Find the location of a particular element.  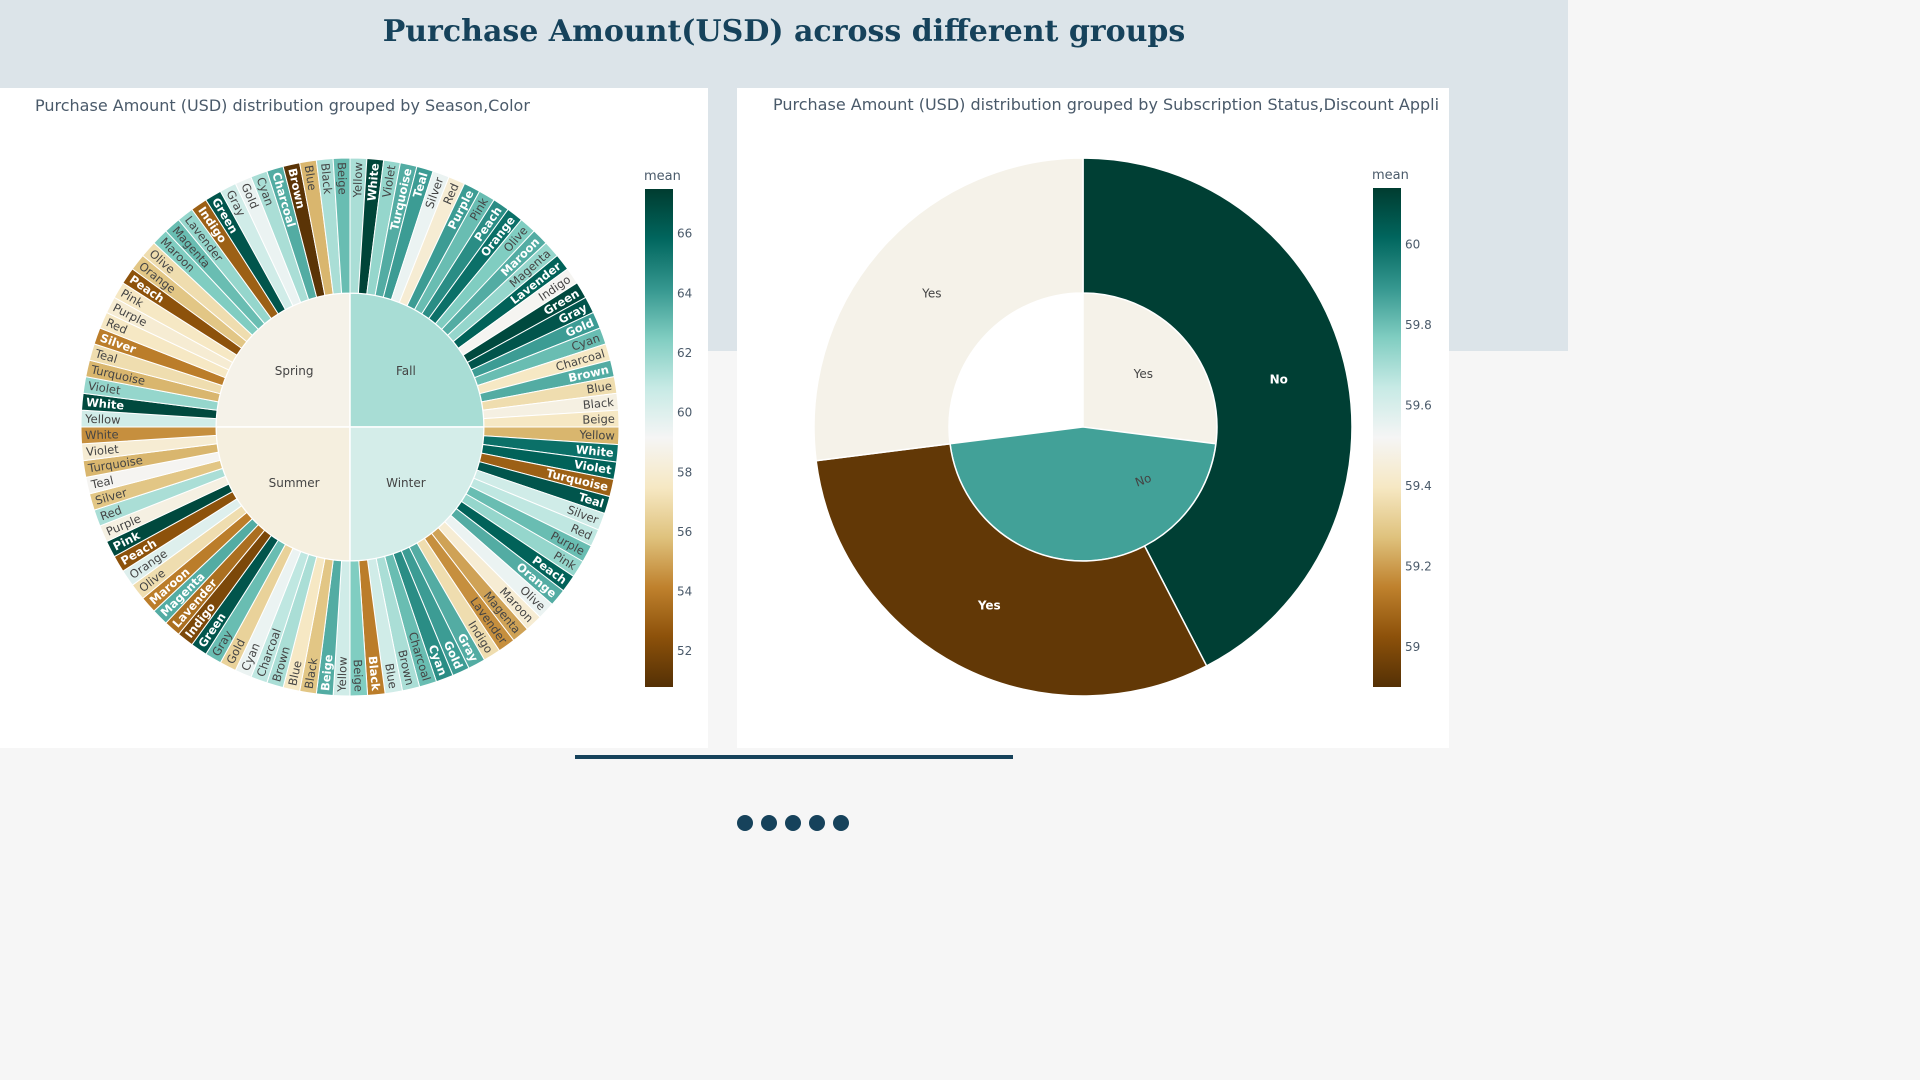

colorbar-tick-label: 58 is located at coordinates (684, 472).